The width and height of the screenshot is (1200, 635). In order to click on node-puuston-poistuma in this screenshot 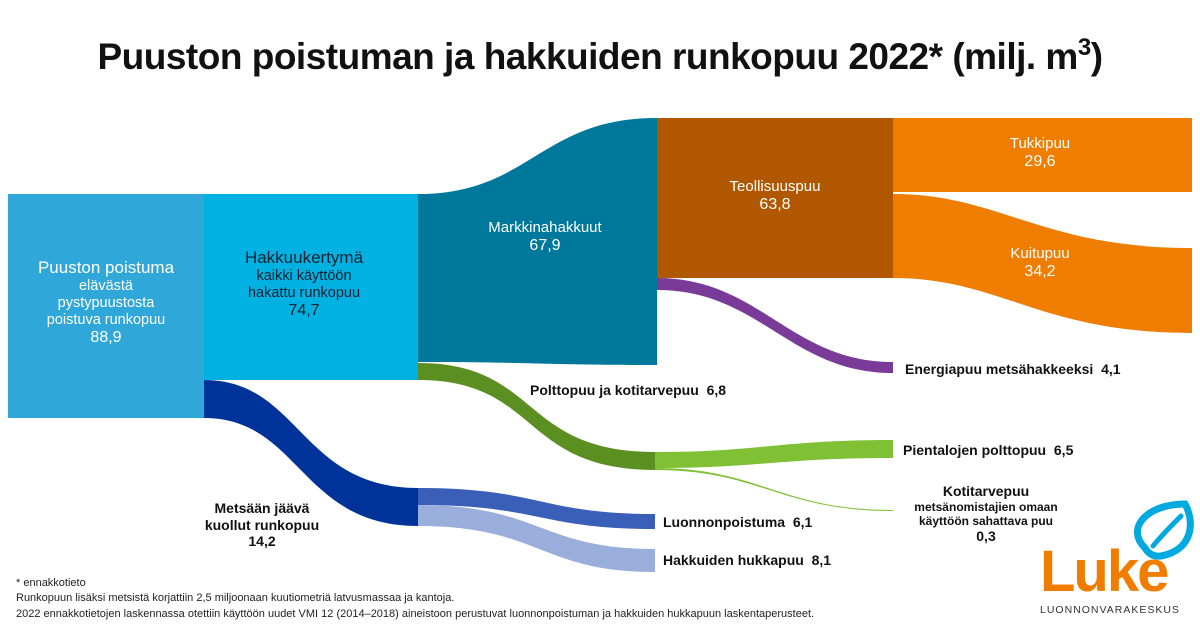, I will do `click(106, 306)`.